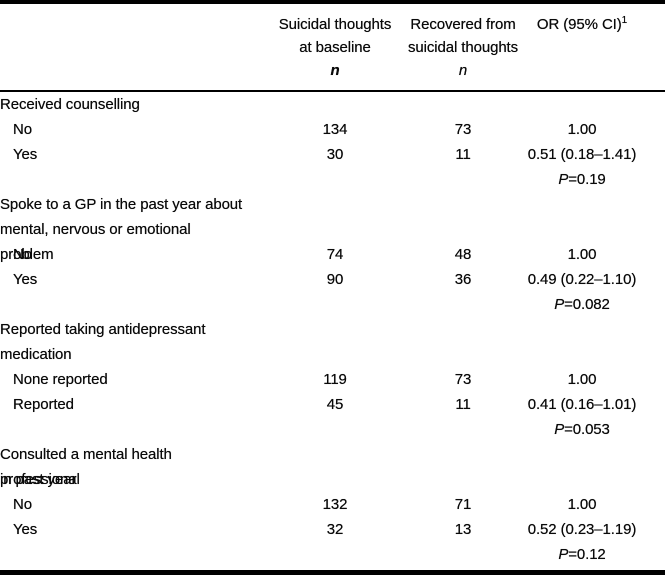 Image resolution: width=665 pixels, height=577 pixels. What do you see at coordinates (624, 20) in the screenshot?
I see `header-or-footnote-marker: 1` at bounding box center [624, 20].